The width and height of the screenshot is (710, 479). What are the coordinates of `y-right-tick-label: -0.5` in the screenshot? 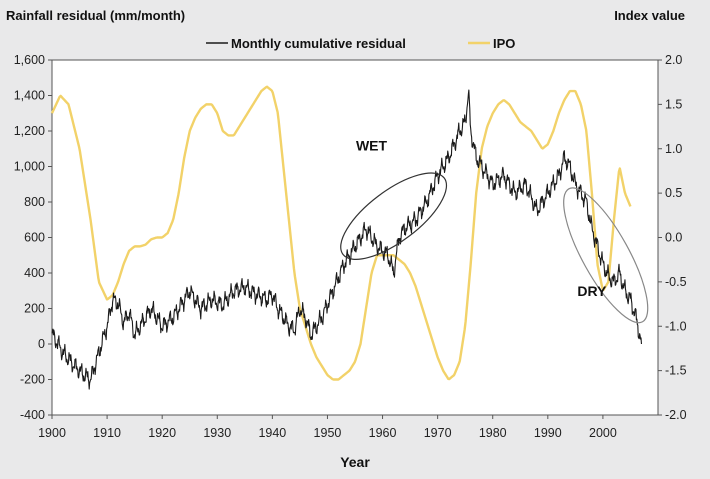 It's located at (676, 282).